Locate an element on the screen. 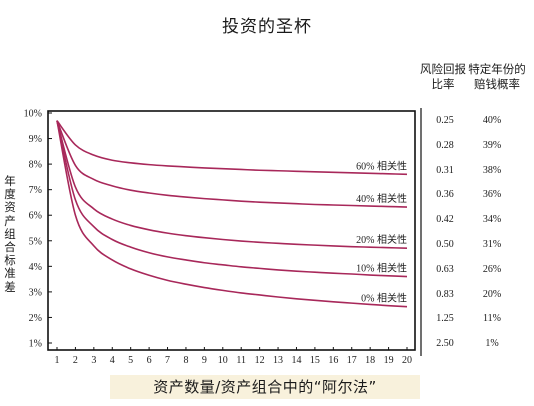  y-tick-label: 6% is located at coordinates (35, 216).